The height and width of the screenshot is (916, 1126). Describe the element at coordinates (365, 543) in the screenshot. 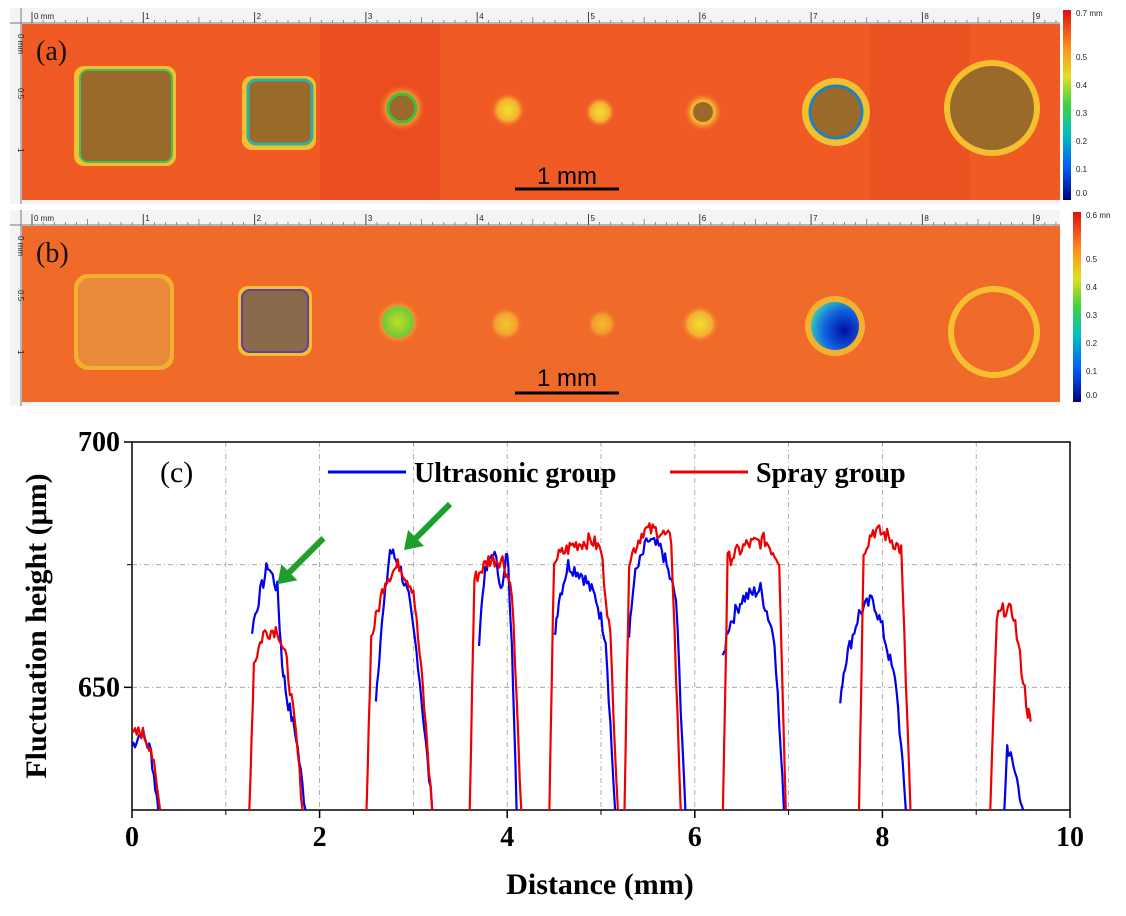

I see `annotation-arrows` at that location.